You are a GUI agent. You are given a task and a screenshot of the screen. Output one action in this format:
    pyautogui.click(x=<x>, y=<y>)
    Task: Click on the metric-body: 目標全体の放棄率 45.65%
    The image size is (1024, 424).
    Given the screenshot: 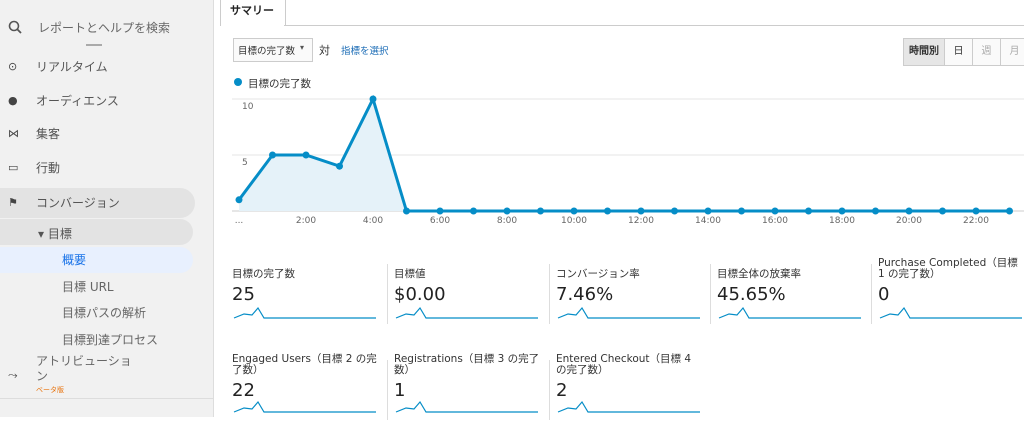 What is the action you would take?
    pyautogui.click(x=789, y=296)
    